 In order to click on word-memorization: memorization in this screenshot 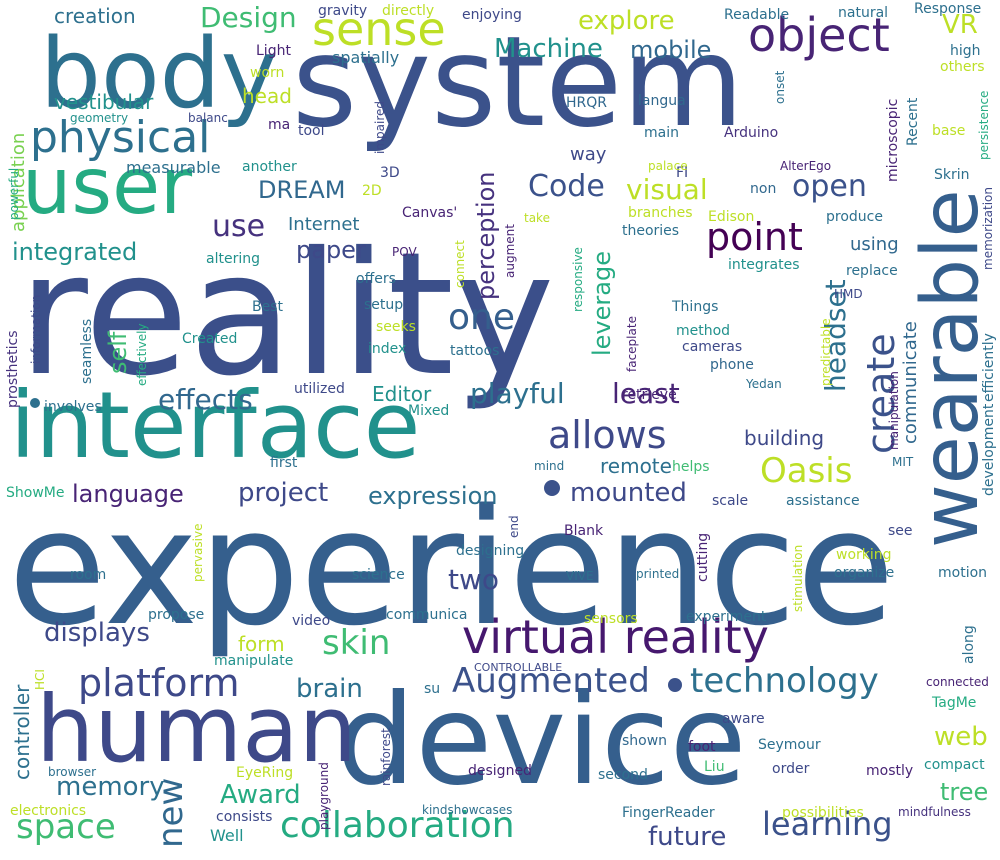, I will do `click(988, 228)`.